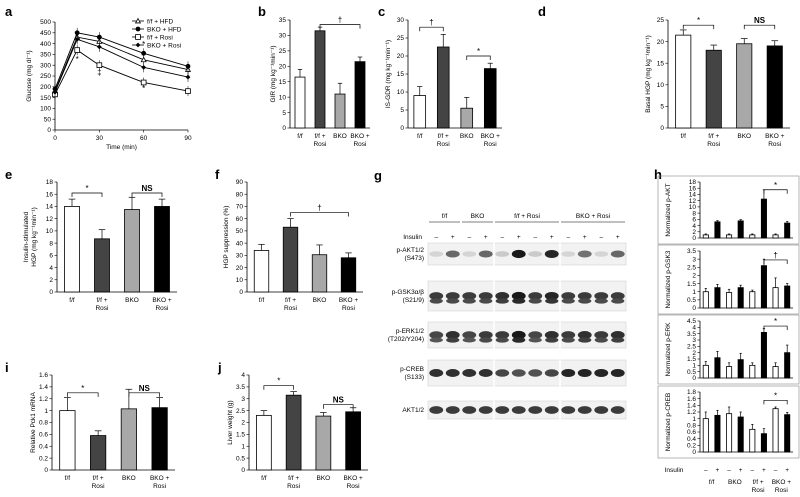  I want to click on panel-e-y-axis-label: HGP (mg kg⁻¹min⁻¹), so click(34, 236).